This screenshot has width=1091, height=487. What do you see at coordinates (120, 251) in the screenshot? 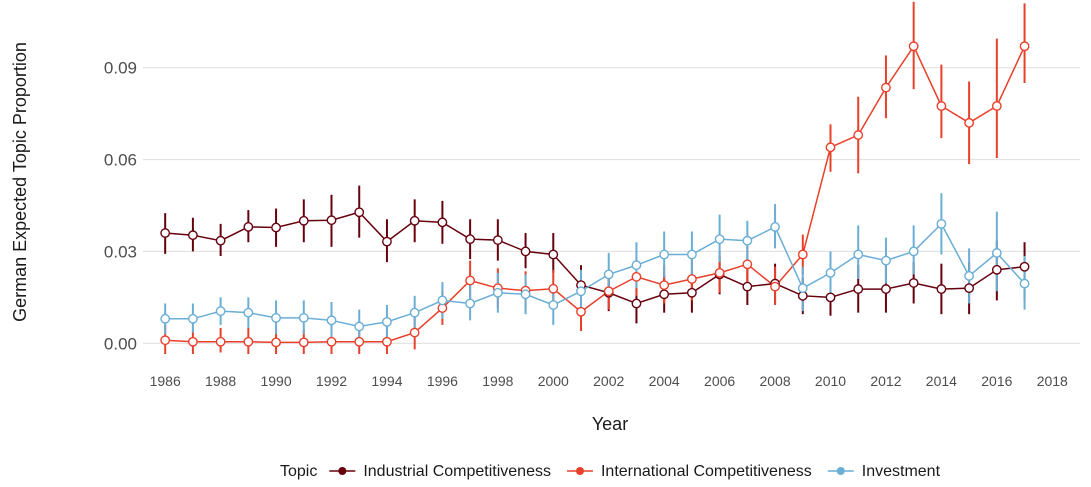
I see `y-tick-label: 0.03` at bounding box center [120, 251].